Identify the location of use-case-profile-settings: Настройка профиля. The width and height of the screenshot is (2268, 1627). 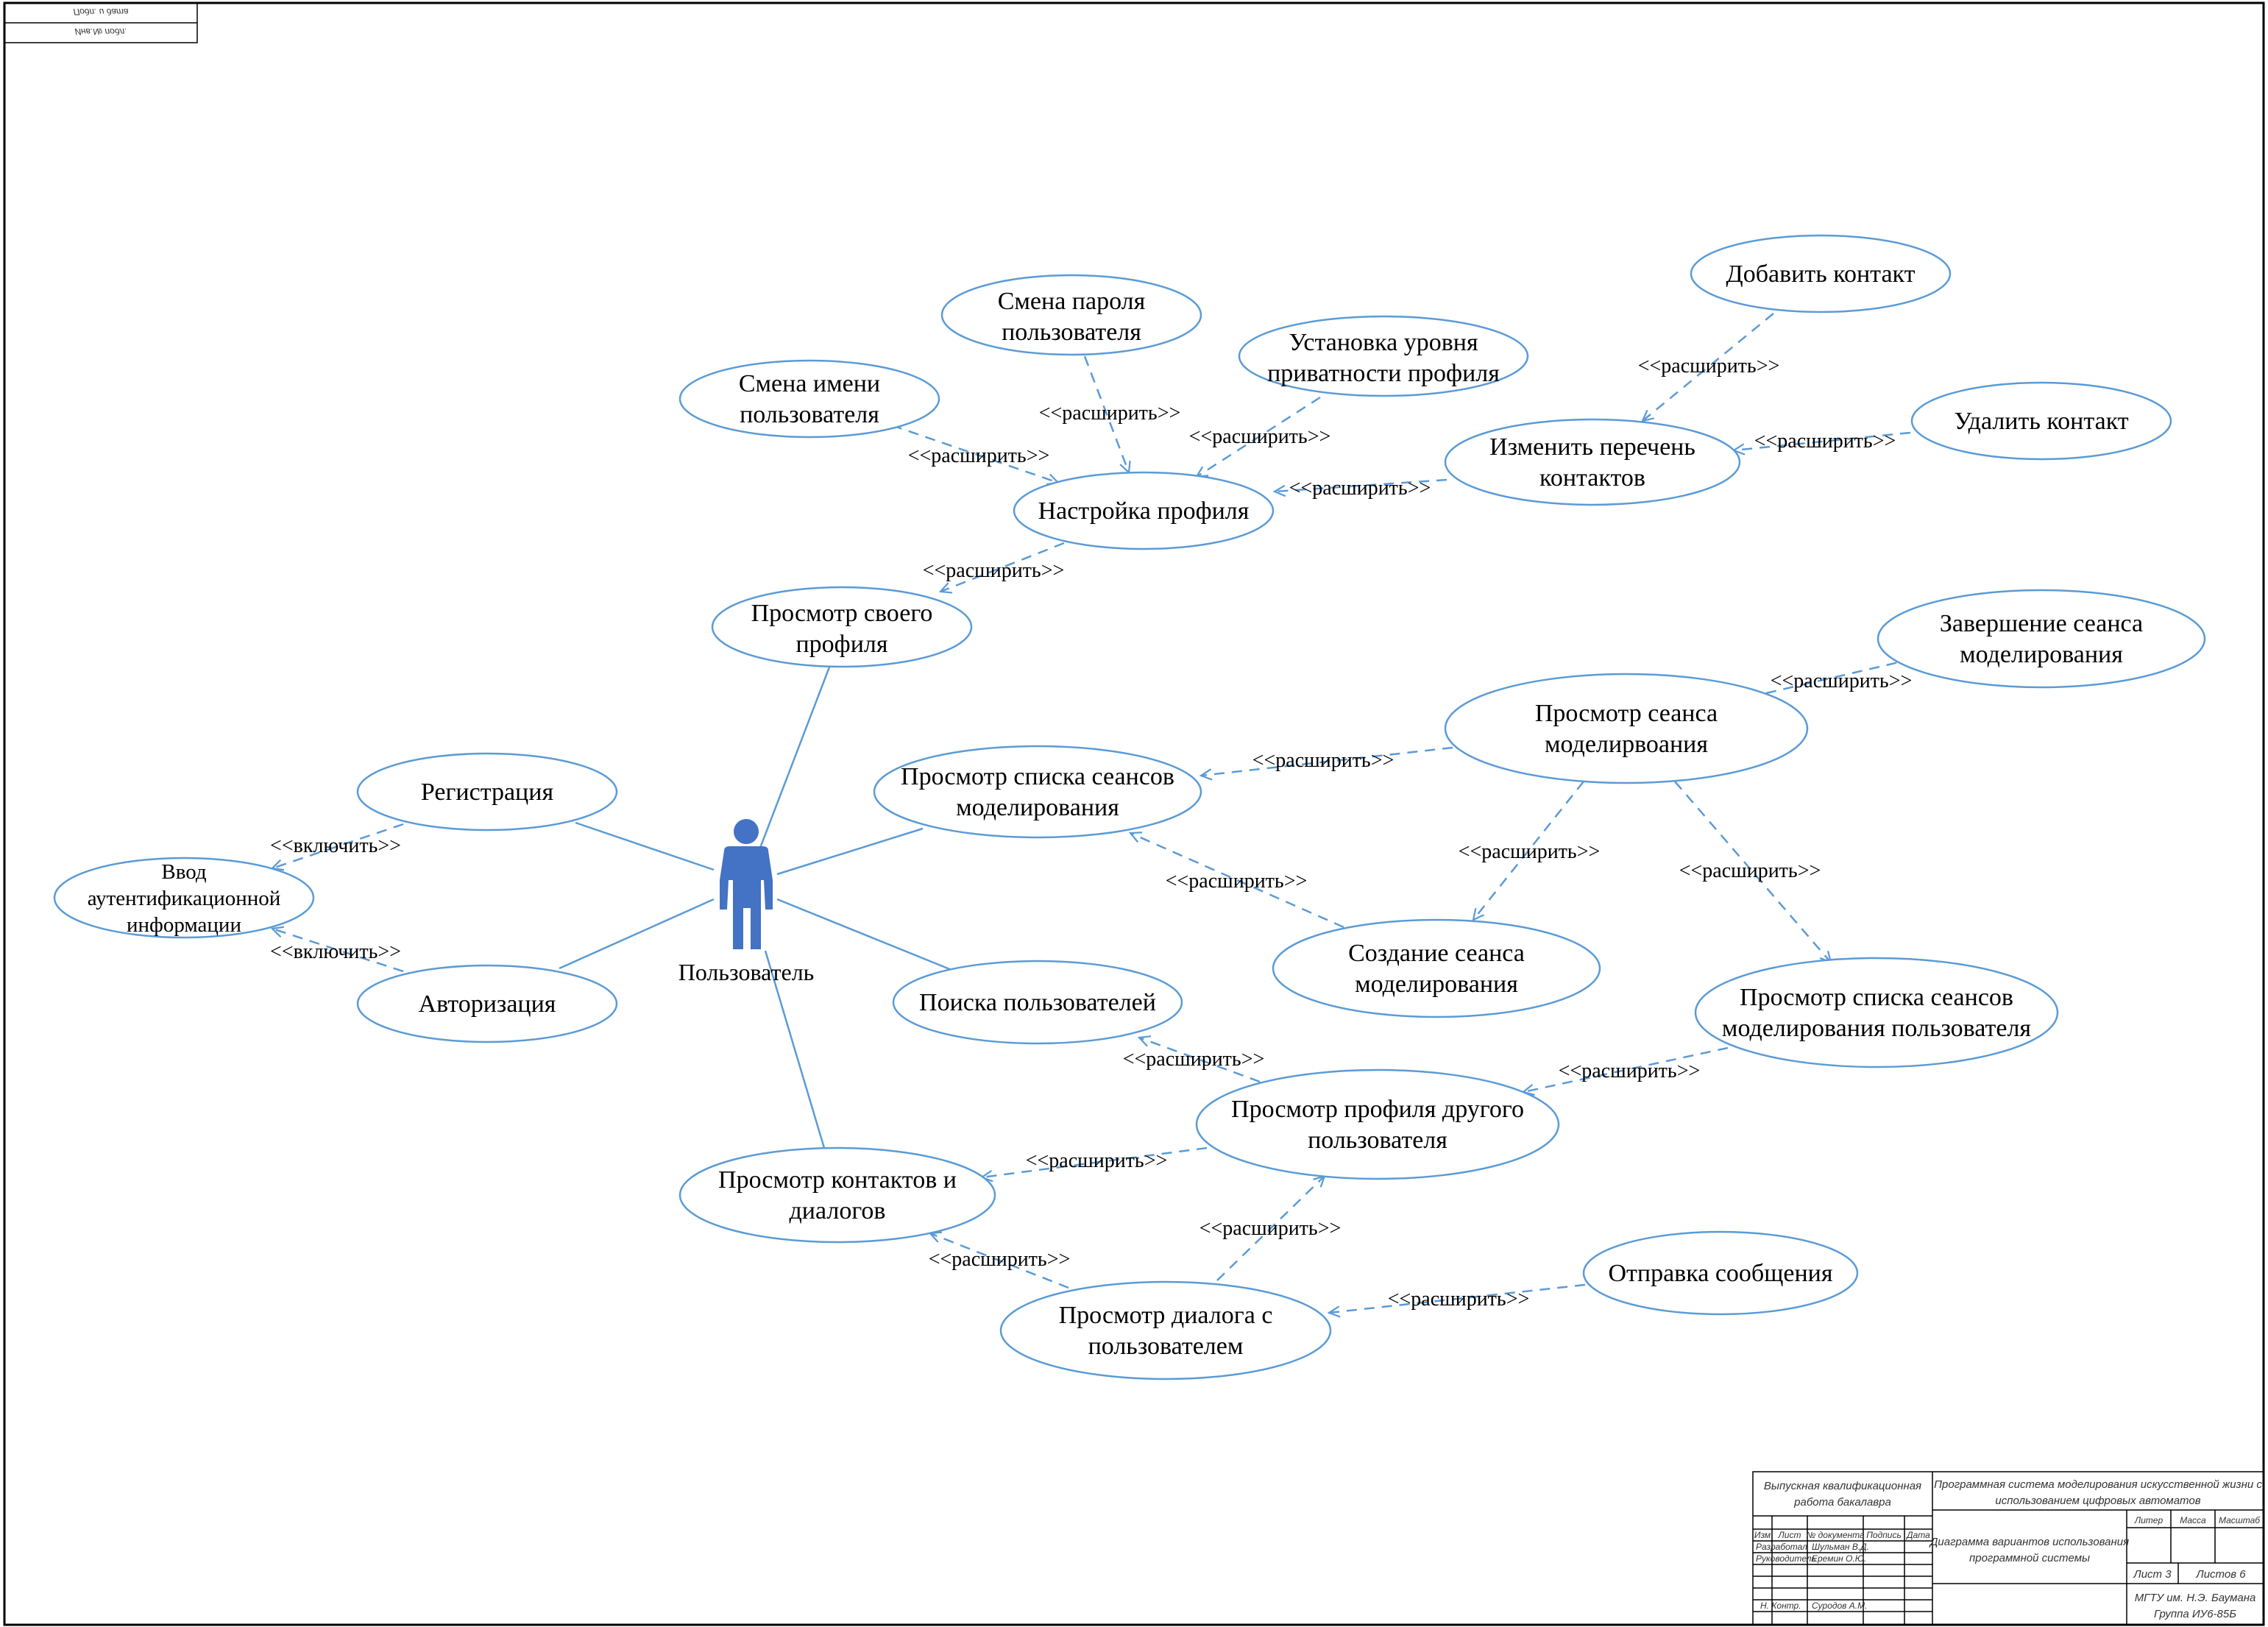
(1144, 510).